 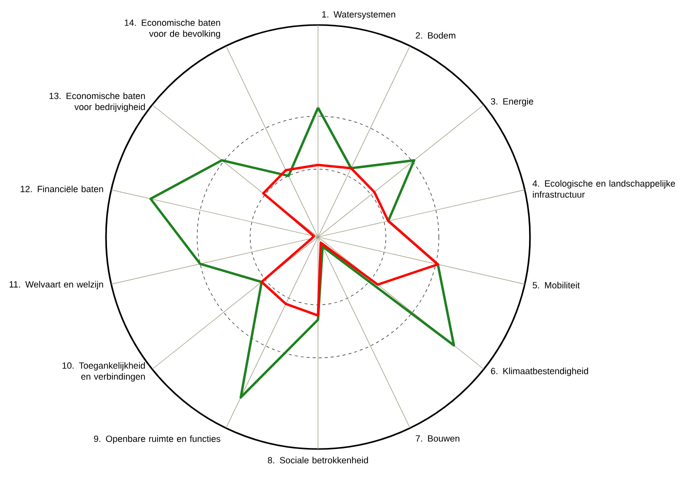 I want to click on spoke-label: 13. Economische baten voor bedrijvigheid, so click(x=97, y=102).